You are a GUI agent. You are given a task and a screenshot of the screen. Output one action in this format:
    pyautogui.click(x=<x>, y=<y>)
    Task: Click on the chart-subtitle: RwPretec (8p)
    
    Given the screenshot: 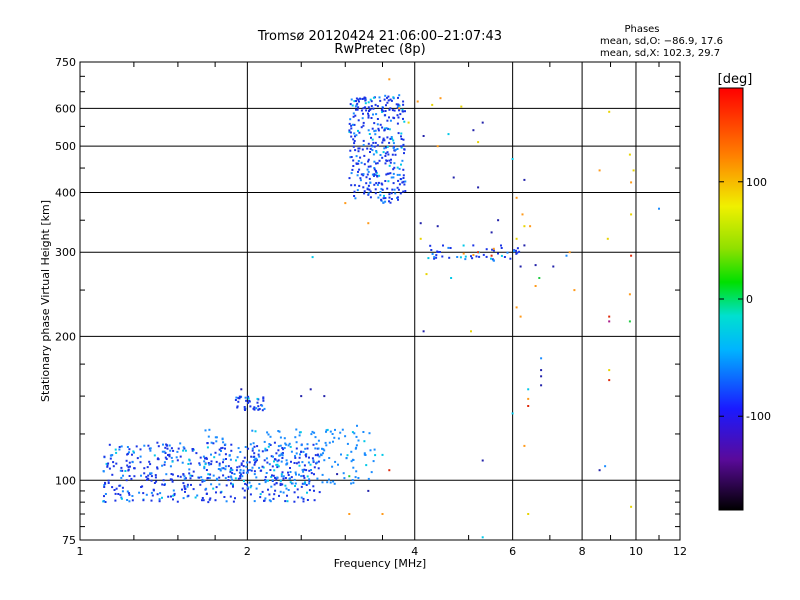 What is the action you would take?
    pyautogui.click(x=379, y=49)
    